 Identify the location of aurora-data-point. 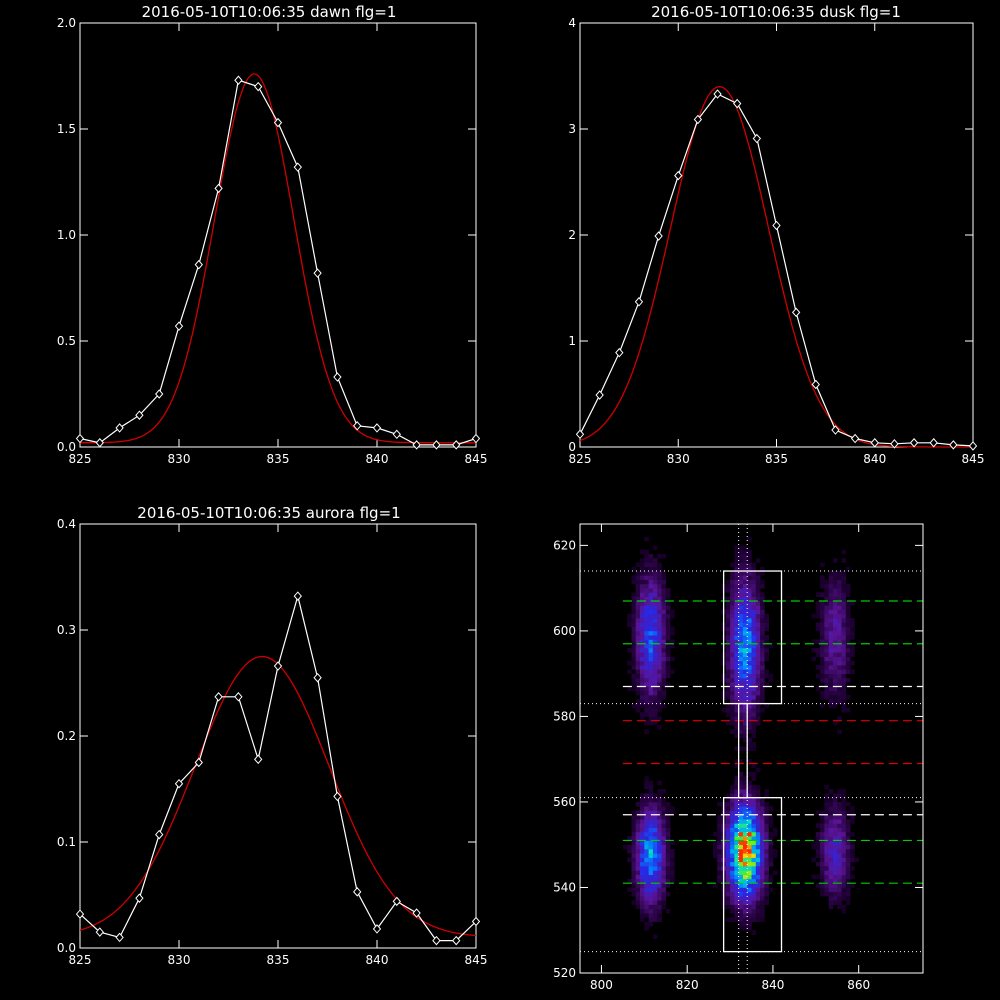
(297, 596).